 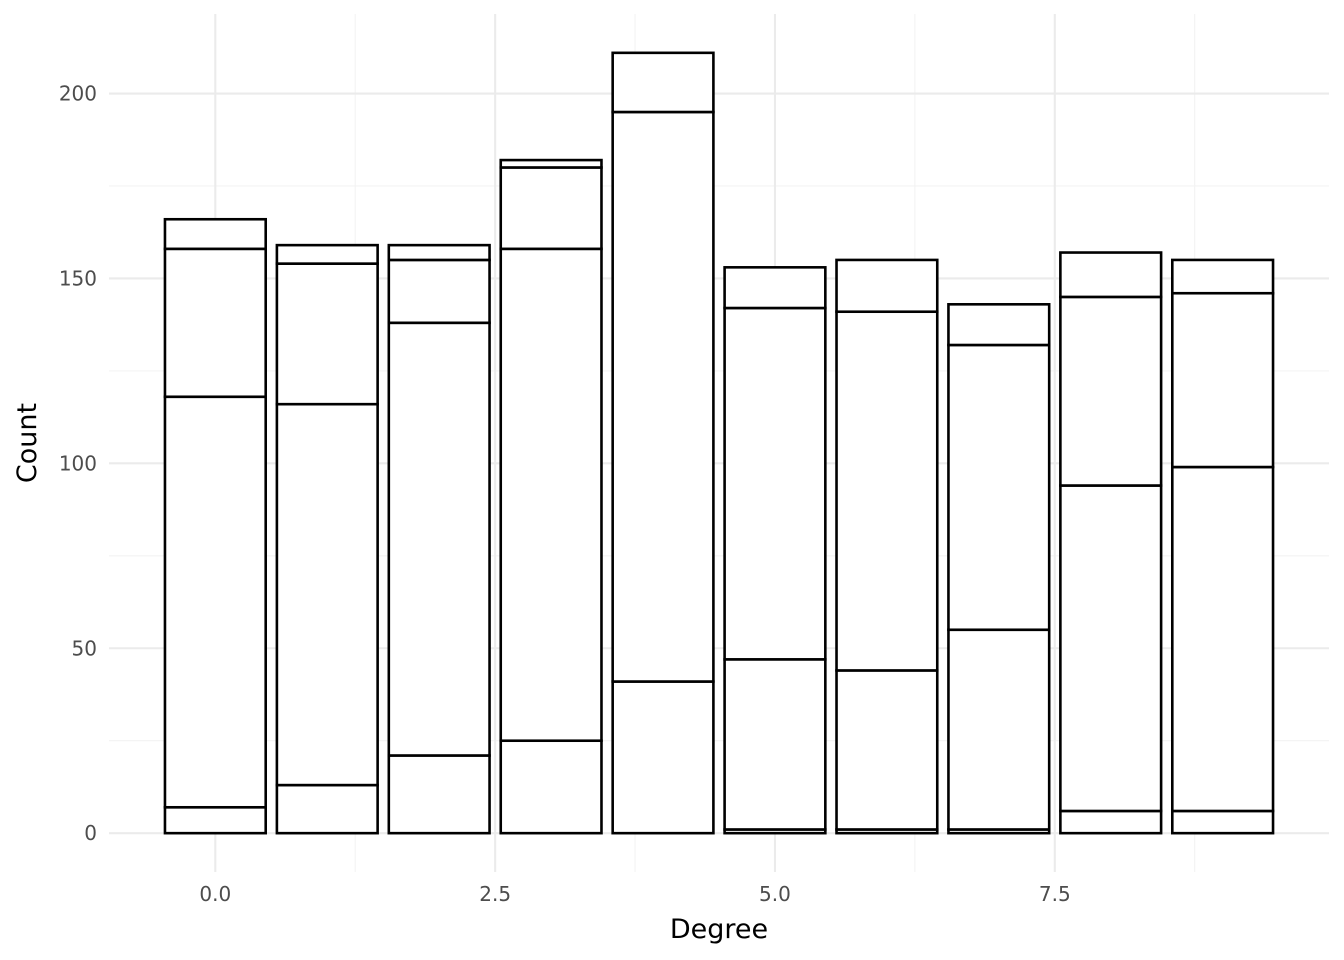 I want to click on y-axis-title: Count, so click(x=27, y=443).